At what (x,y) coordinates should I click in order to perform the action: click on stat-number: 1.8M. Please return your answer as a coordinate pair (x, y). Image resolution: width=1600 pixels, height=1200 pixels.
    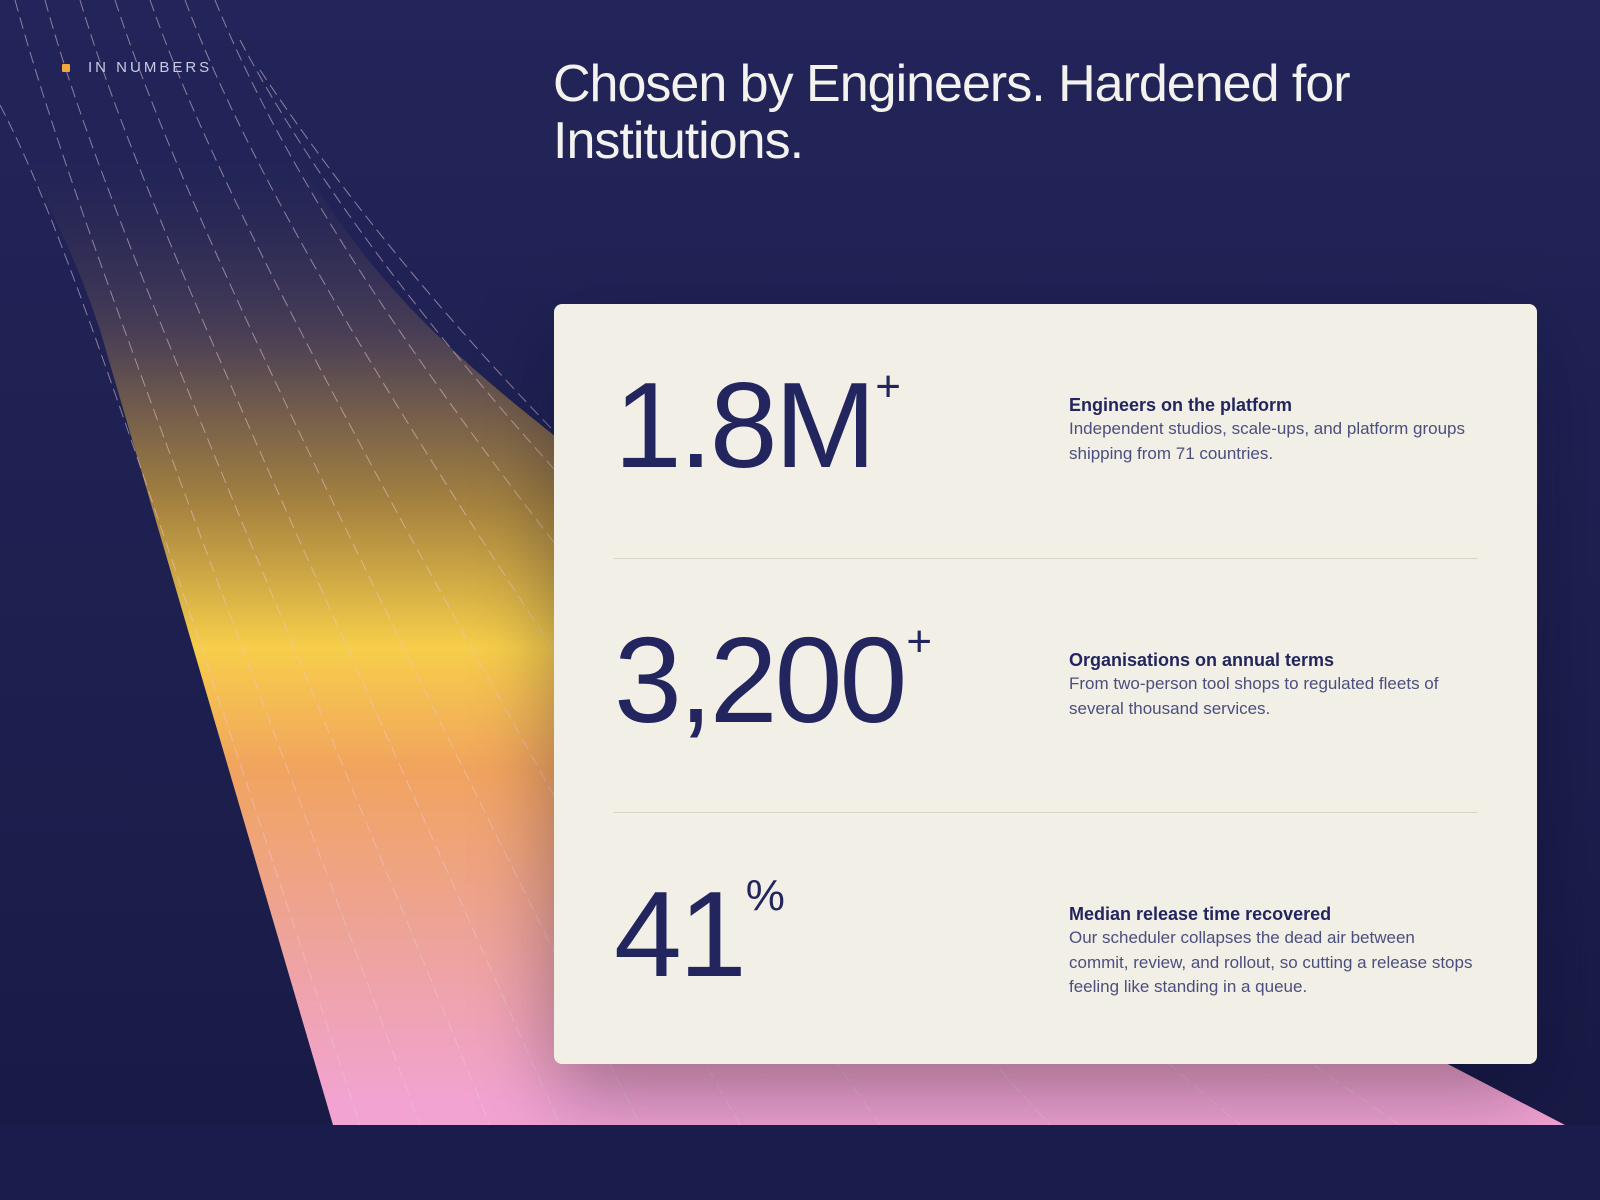
    Looking at the image, I should click on (745, 425).